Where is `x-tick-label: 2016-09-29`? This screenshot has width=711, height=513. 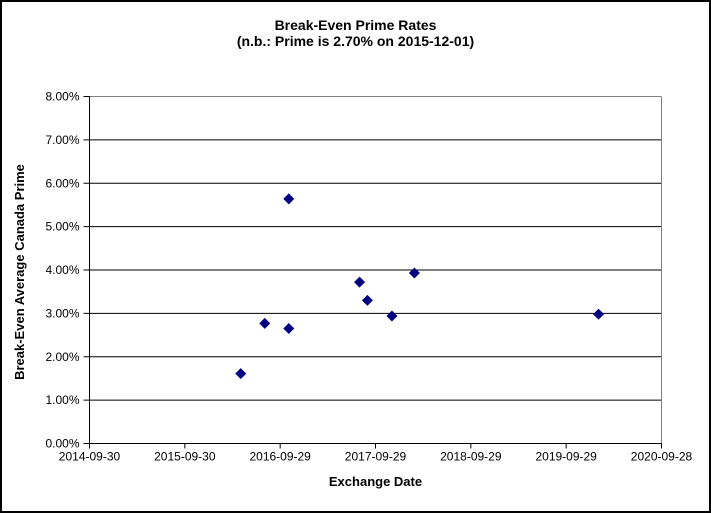 x-tick-label: 2016-09-29 is located at coordinates (280, 457).